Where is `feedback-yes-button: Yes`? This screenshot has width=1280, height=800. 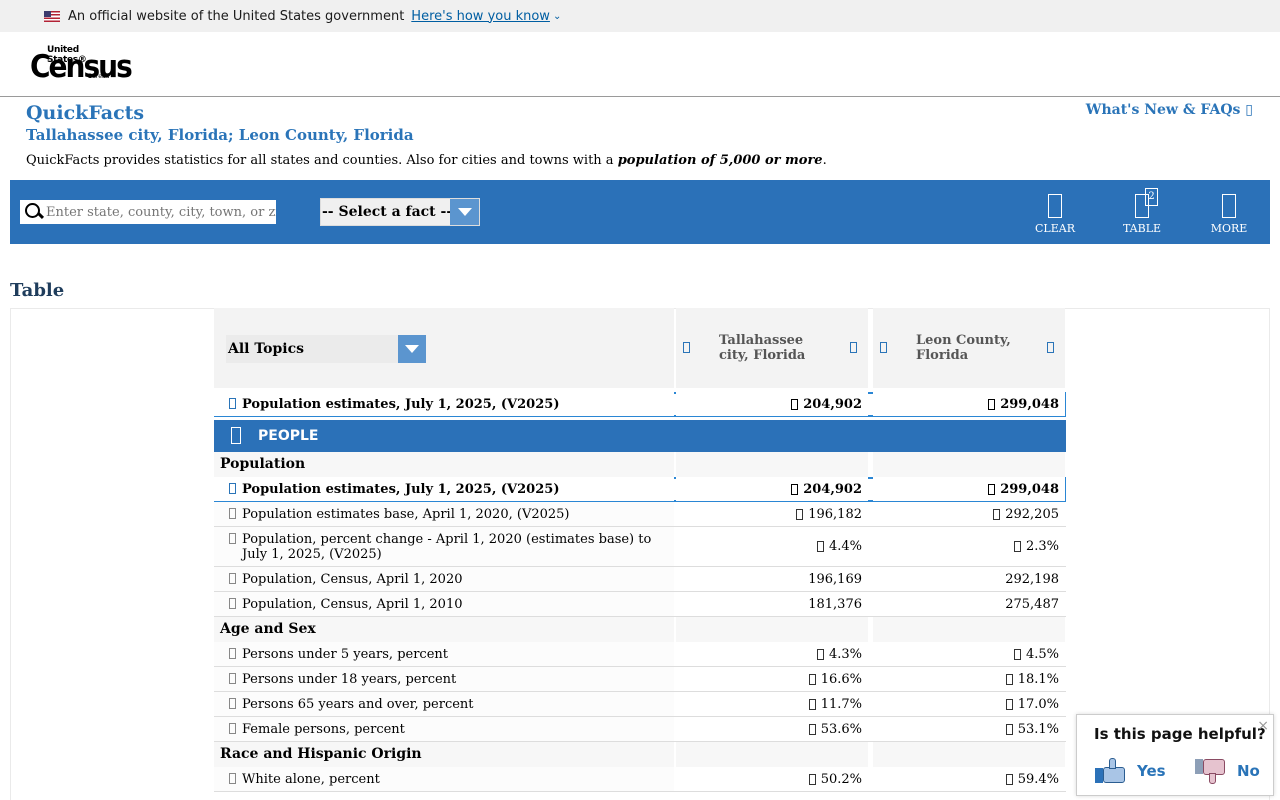 feedback-yes-button: Yes is located at coordinates (1130, 771).